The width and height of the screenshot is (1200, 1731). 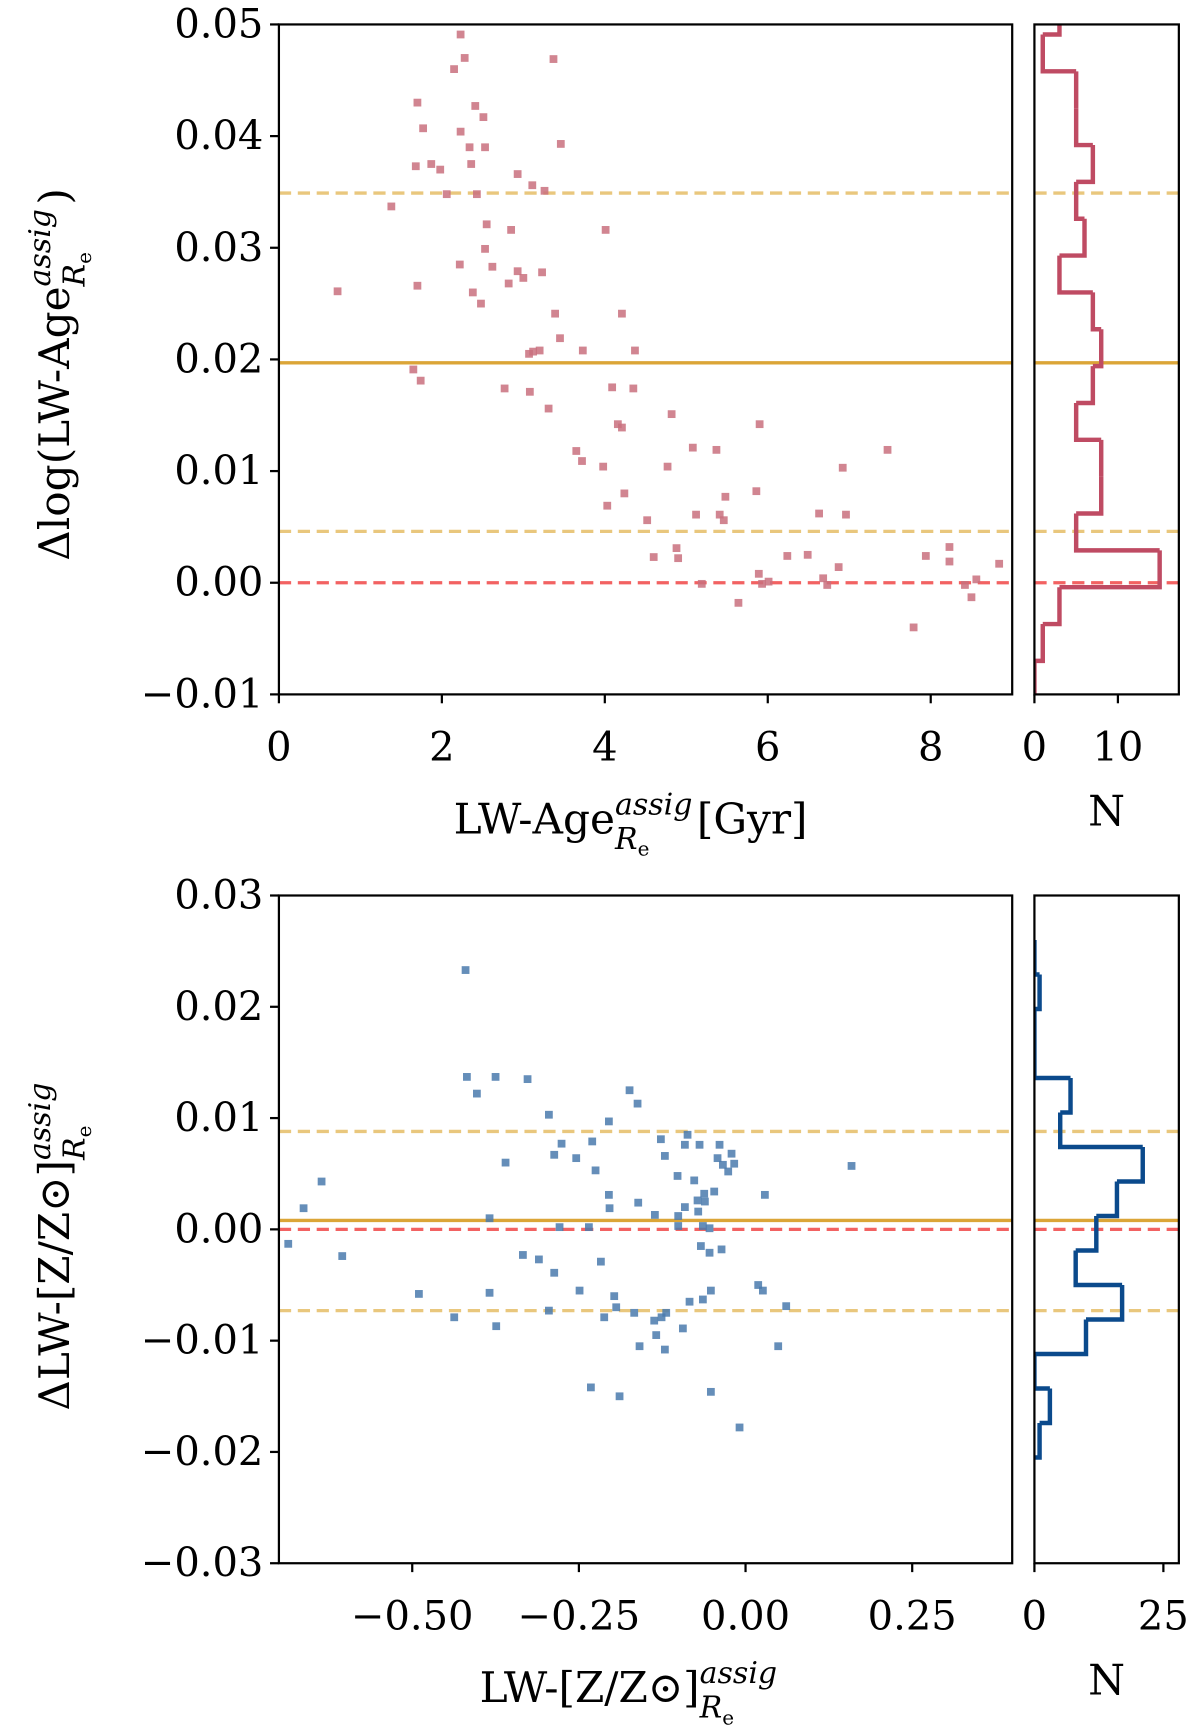 What do you see at coordinates (534, 818) in the screenshot?
I see `x-axis-label-main: LW-Age` at bounding box center [534, 818].